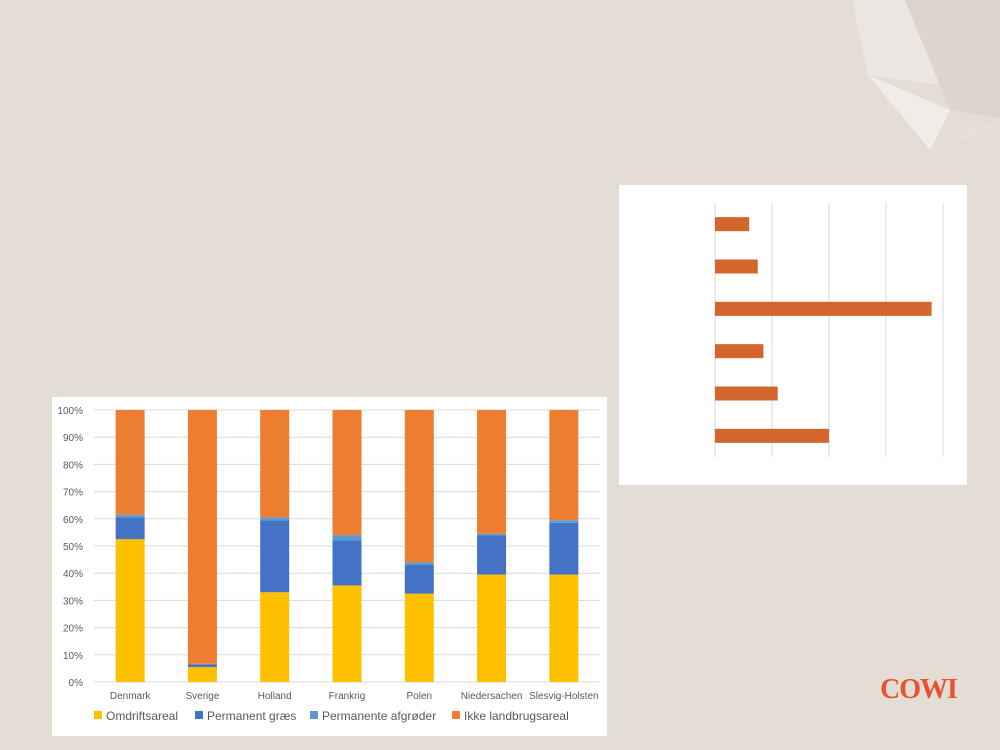 The height and width of the screenshot is (750, 1000). I want to click on x-tick-label: Niedersachen, so click(492, 696).